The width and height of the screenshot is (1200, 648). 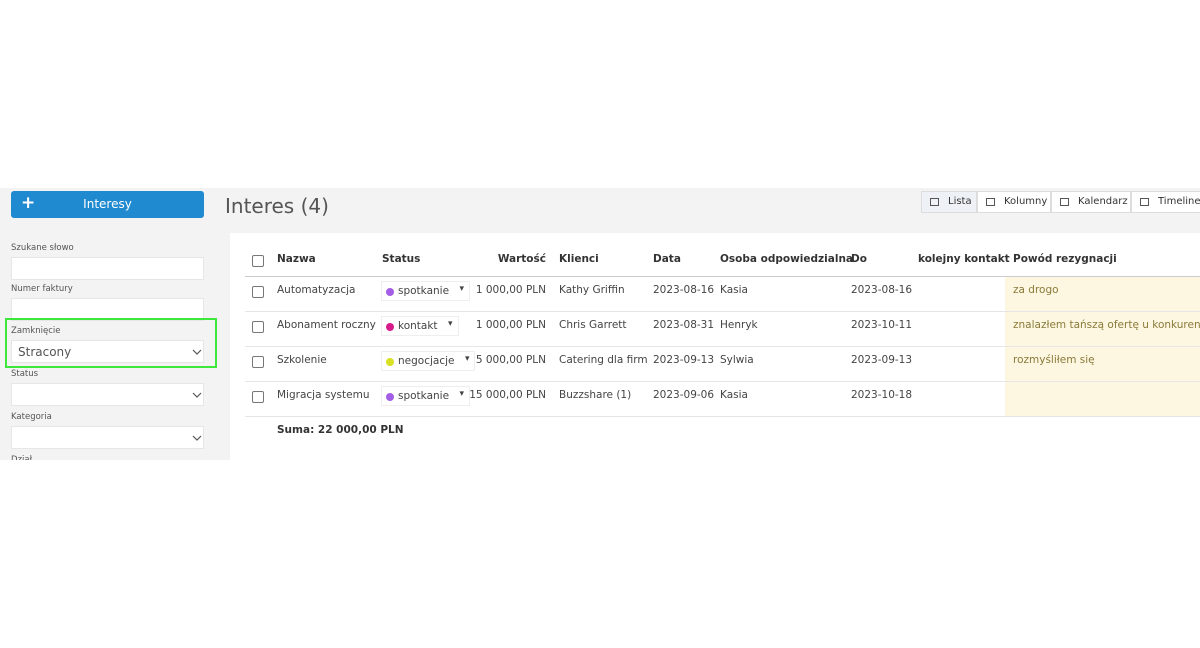 What do you see at coordinates (28, 203) in the screenshot?
I see `plus: +` at bounding box center [28, 203].